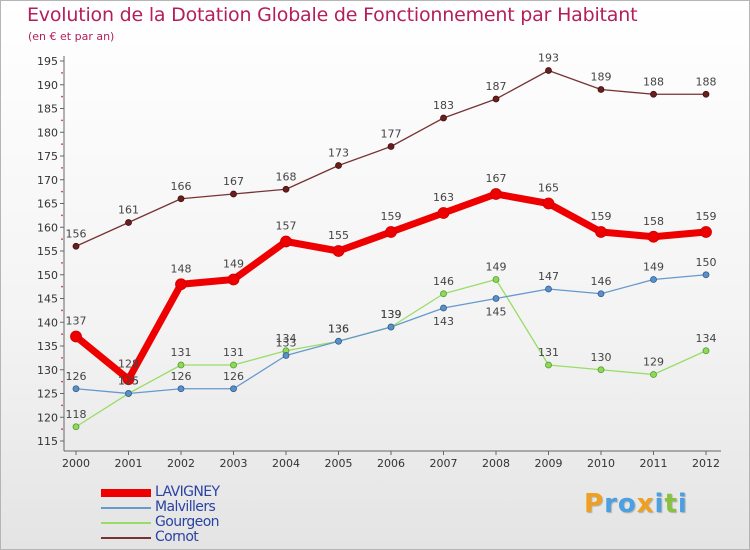  Describe the element at coordinates (47, 417) in the screenshot. I see `y-tick-label: 120` at that location.